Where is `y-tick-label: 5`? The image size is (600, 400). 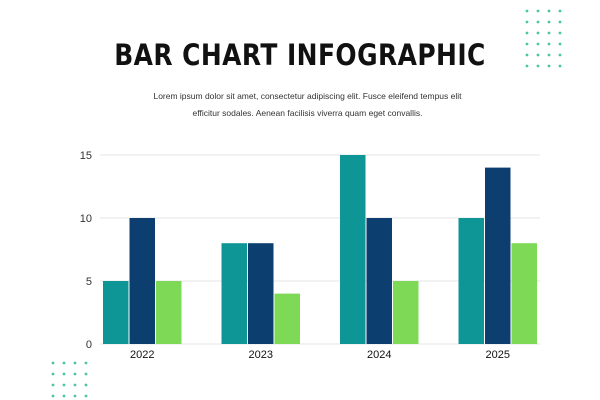 y-tick-label: 5 is located at coordinates (89, 282).